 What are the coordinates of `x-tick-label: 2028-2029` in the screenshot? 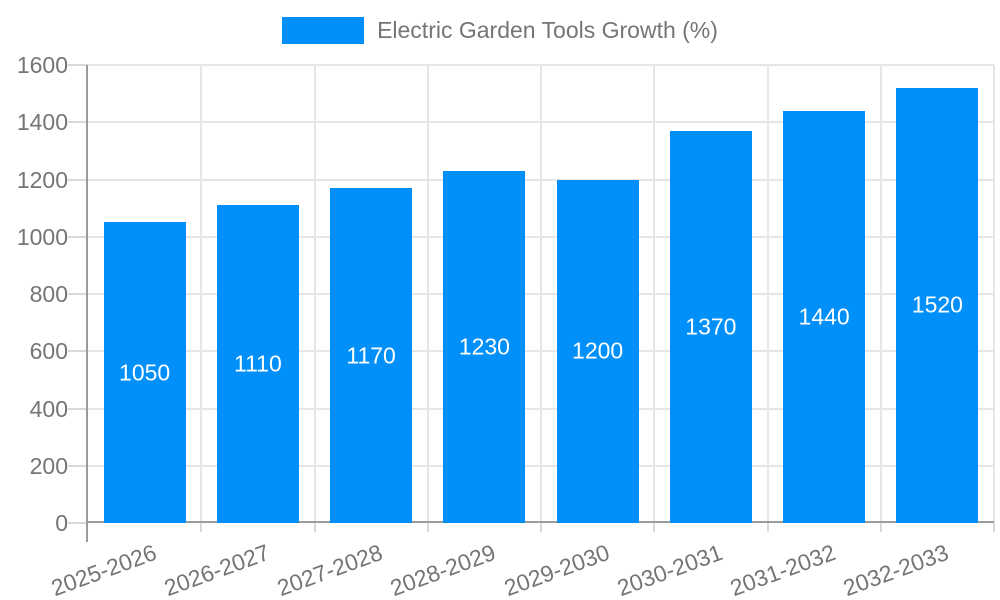 It's located at (443, 569).